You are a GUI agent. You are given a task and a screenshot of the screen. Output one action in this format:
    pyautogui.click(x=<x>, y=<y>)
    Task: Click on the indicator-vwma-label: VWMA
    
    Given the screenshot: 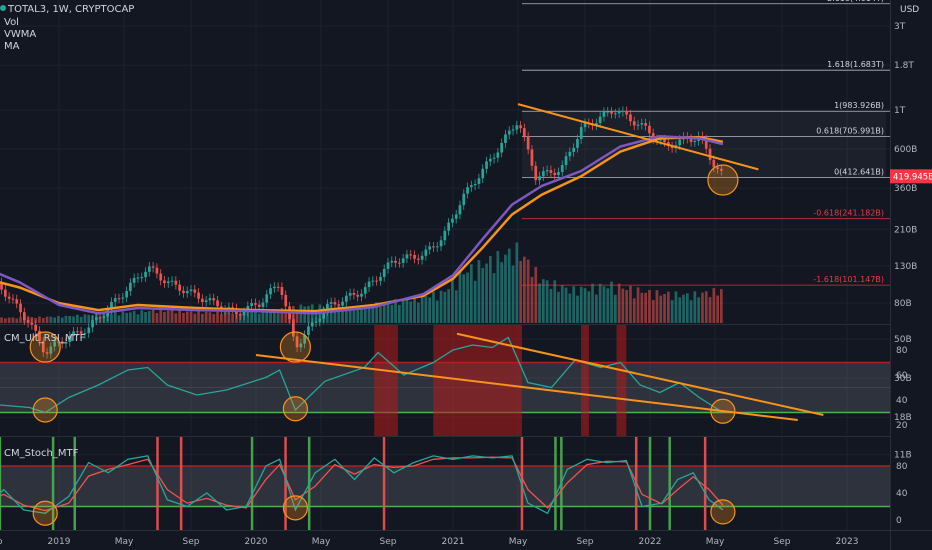 What is the action you would take?
    pyautogui.click(x=20, y=34)
    